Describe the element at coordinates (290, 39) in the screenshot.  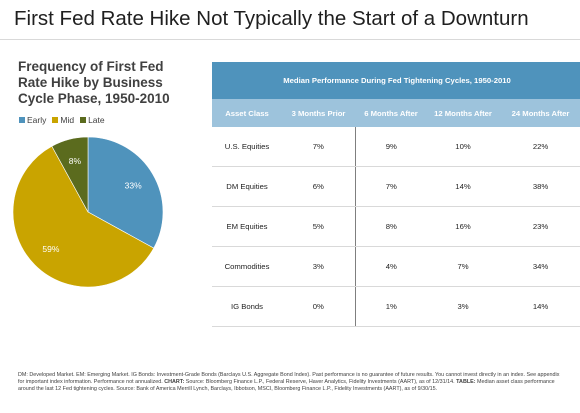
I see `title-divider` at that location.